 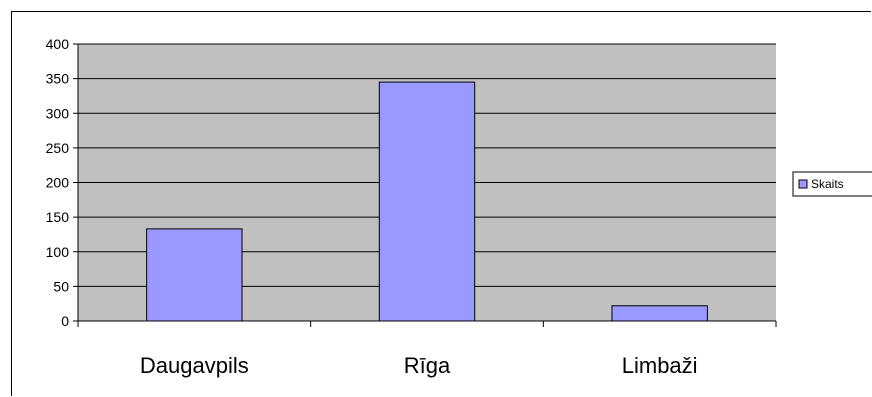 What do you see at coordinates (660, 365) in the screenshot?
I see `x-tick-label: Limbaži` at bounding box center [660, 365].